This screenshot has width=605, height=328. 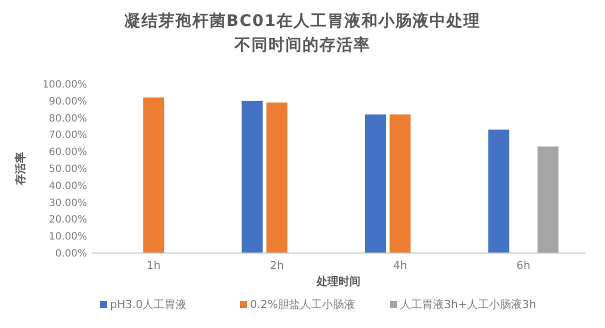 What do you see at coordinates (148, 304) in the screenshot?
I see `legend-label: pH3.0人工胃液` at bounding box center [148, 304].